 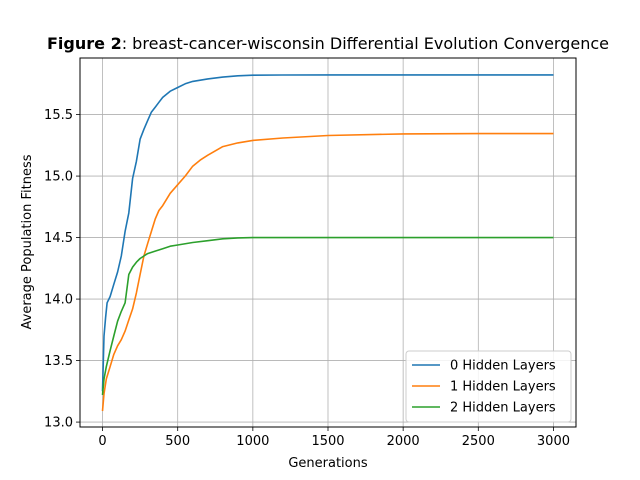 I want to click on x-tick-label: 1500, so click(x=327, y=441).